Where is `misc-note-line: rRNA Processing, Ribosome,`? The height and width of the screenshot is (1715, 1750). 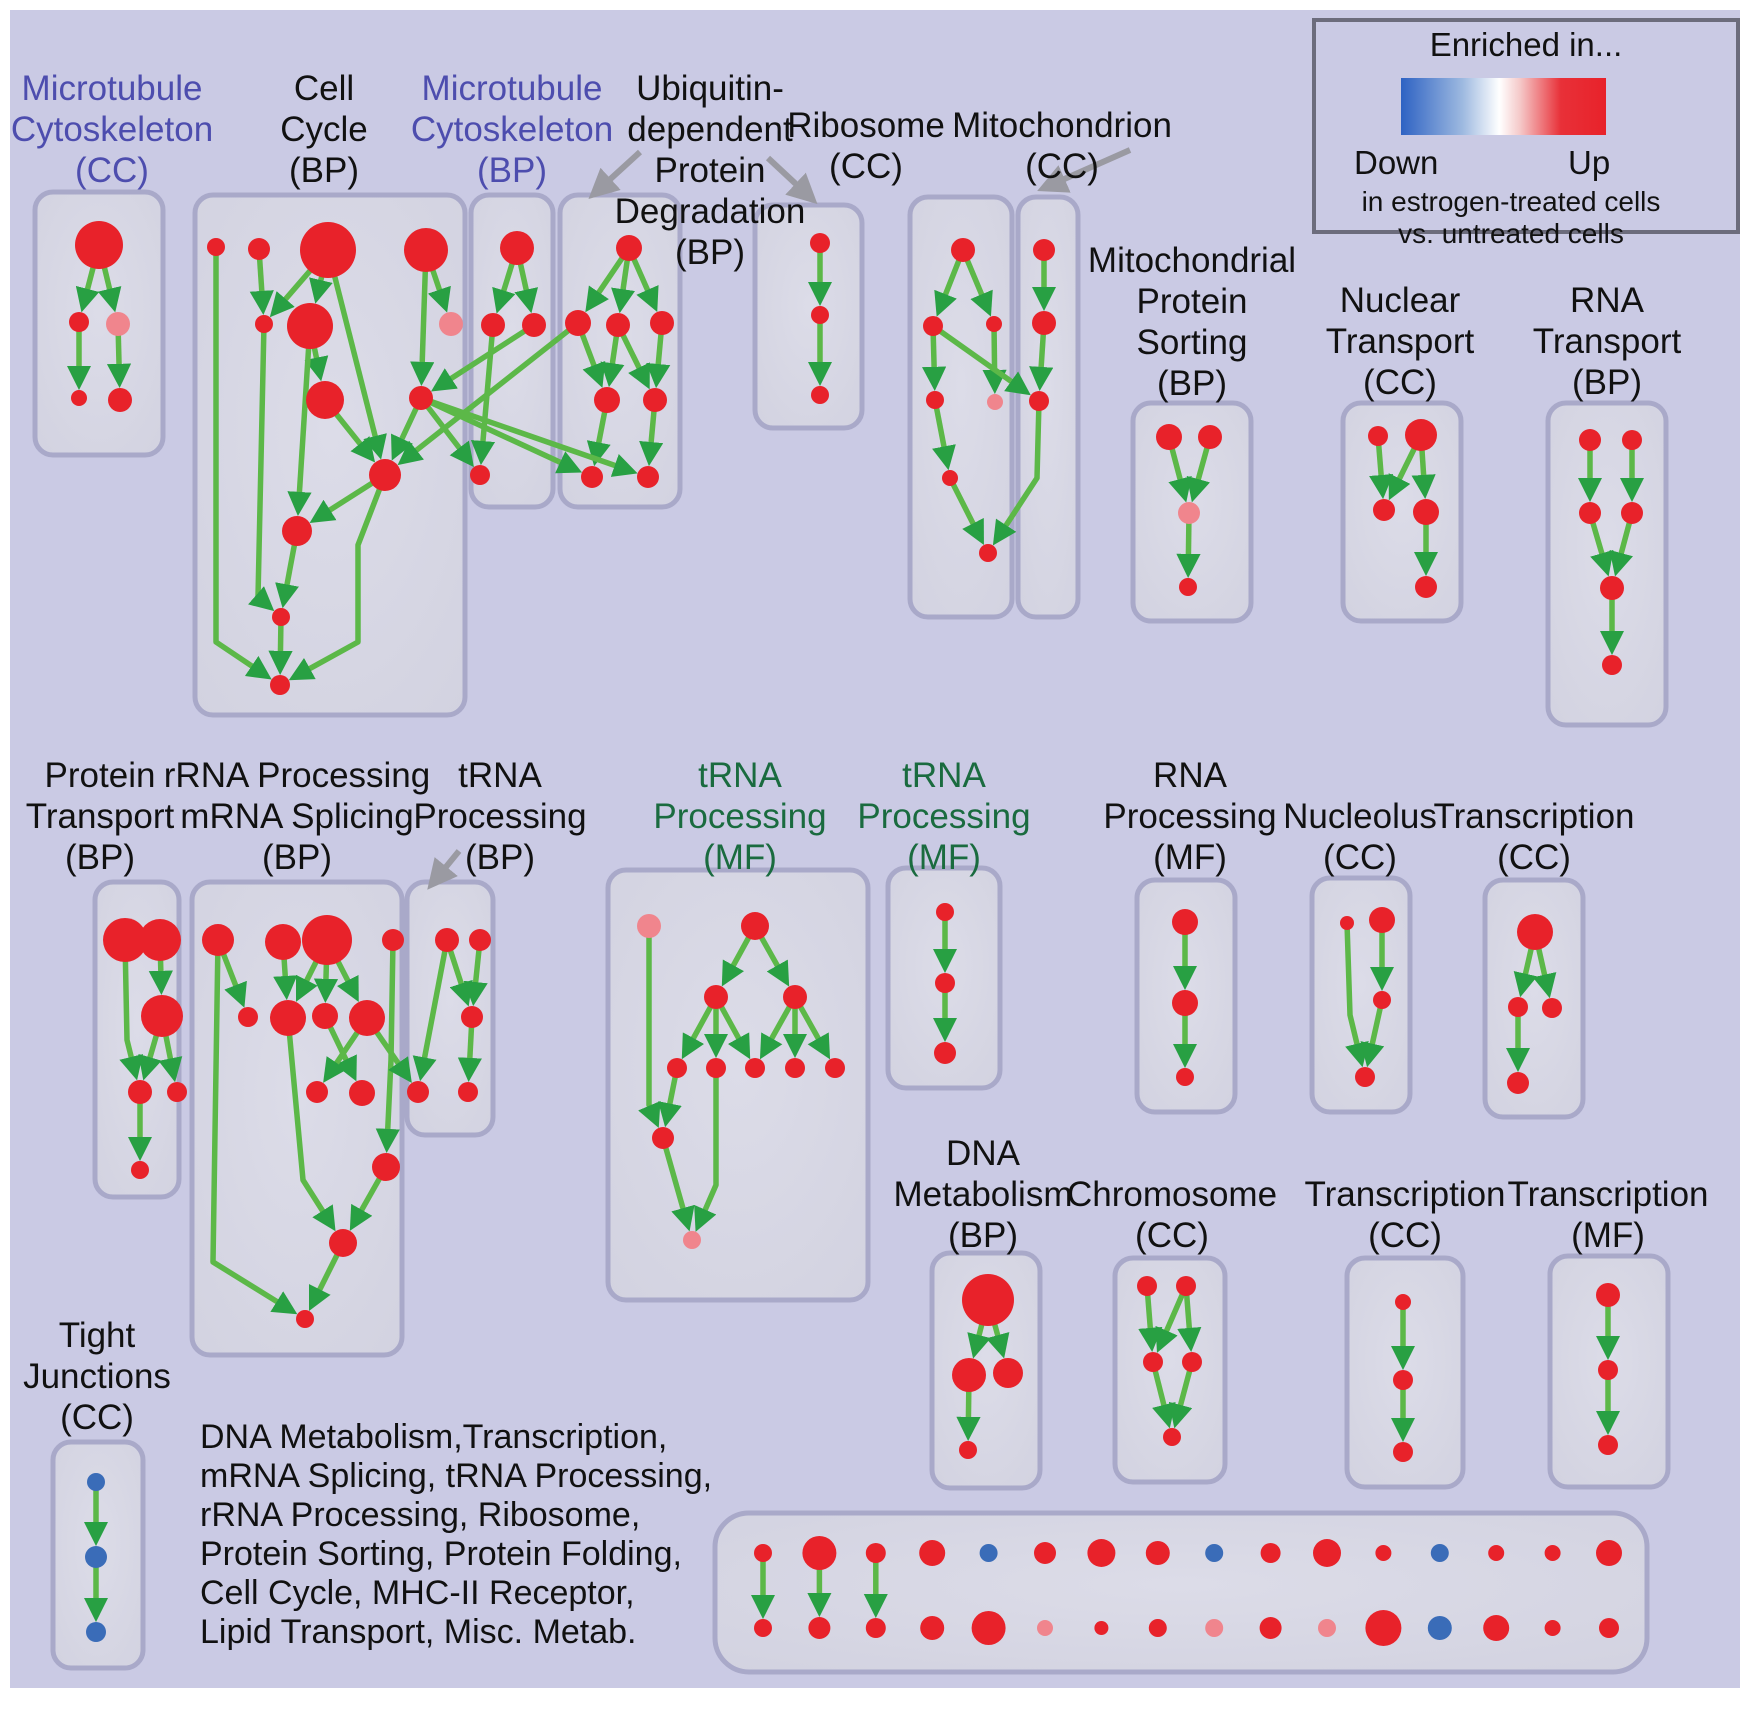 misc-note-line: rRNA Processing, Ribosome, is located at coordinates (420, 1515).